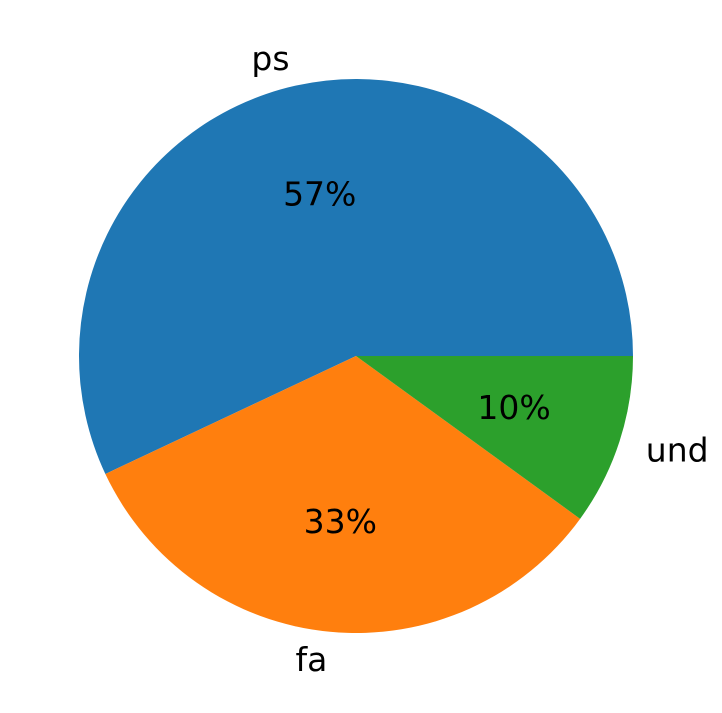  What do you see at coordinates (270, 58) in the screenshot?
I see `slice-label: ps` at bounding box center [270, 58].